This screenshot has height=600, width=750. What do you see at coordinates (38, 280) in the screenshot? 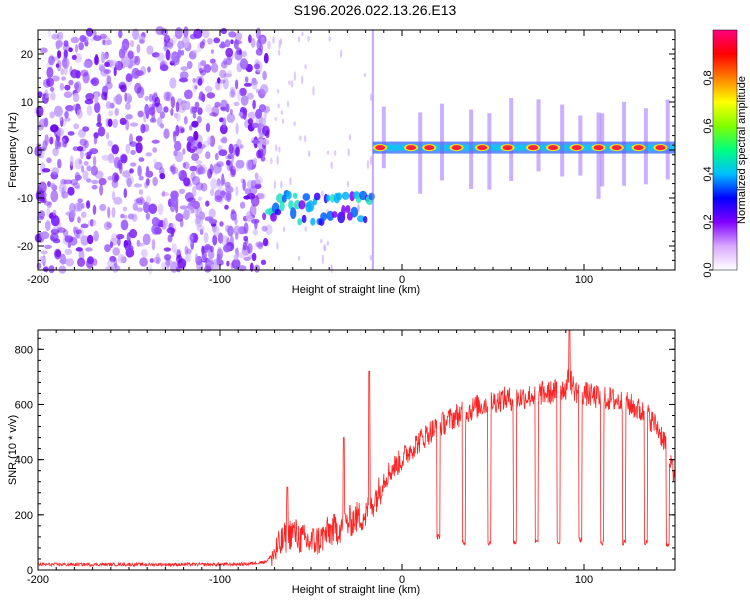
I see `x-tick-label: -200` at bounding box center [38, 280].